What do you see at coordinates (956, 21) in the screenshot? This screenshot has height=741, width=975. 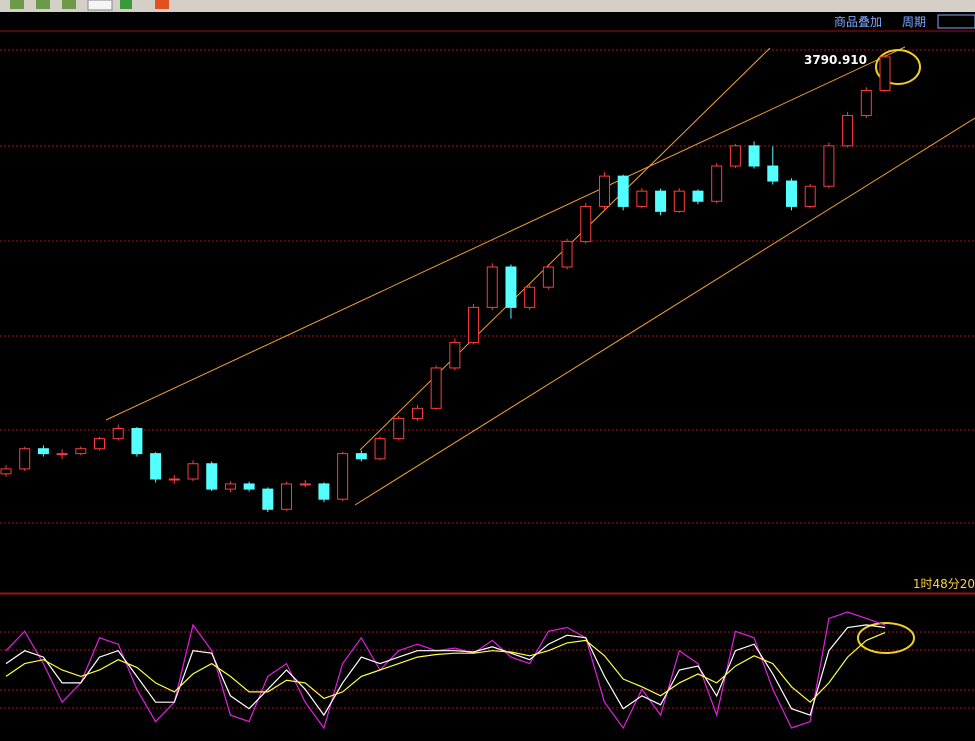 I see `nav-buttons` at bounding box center [956, 21].